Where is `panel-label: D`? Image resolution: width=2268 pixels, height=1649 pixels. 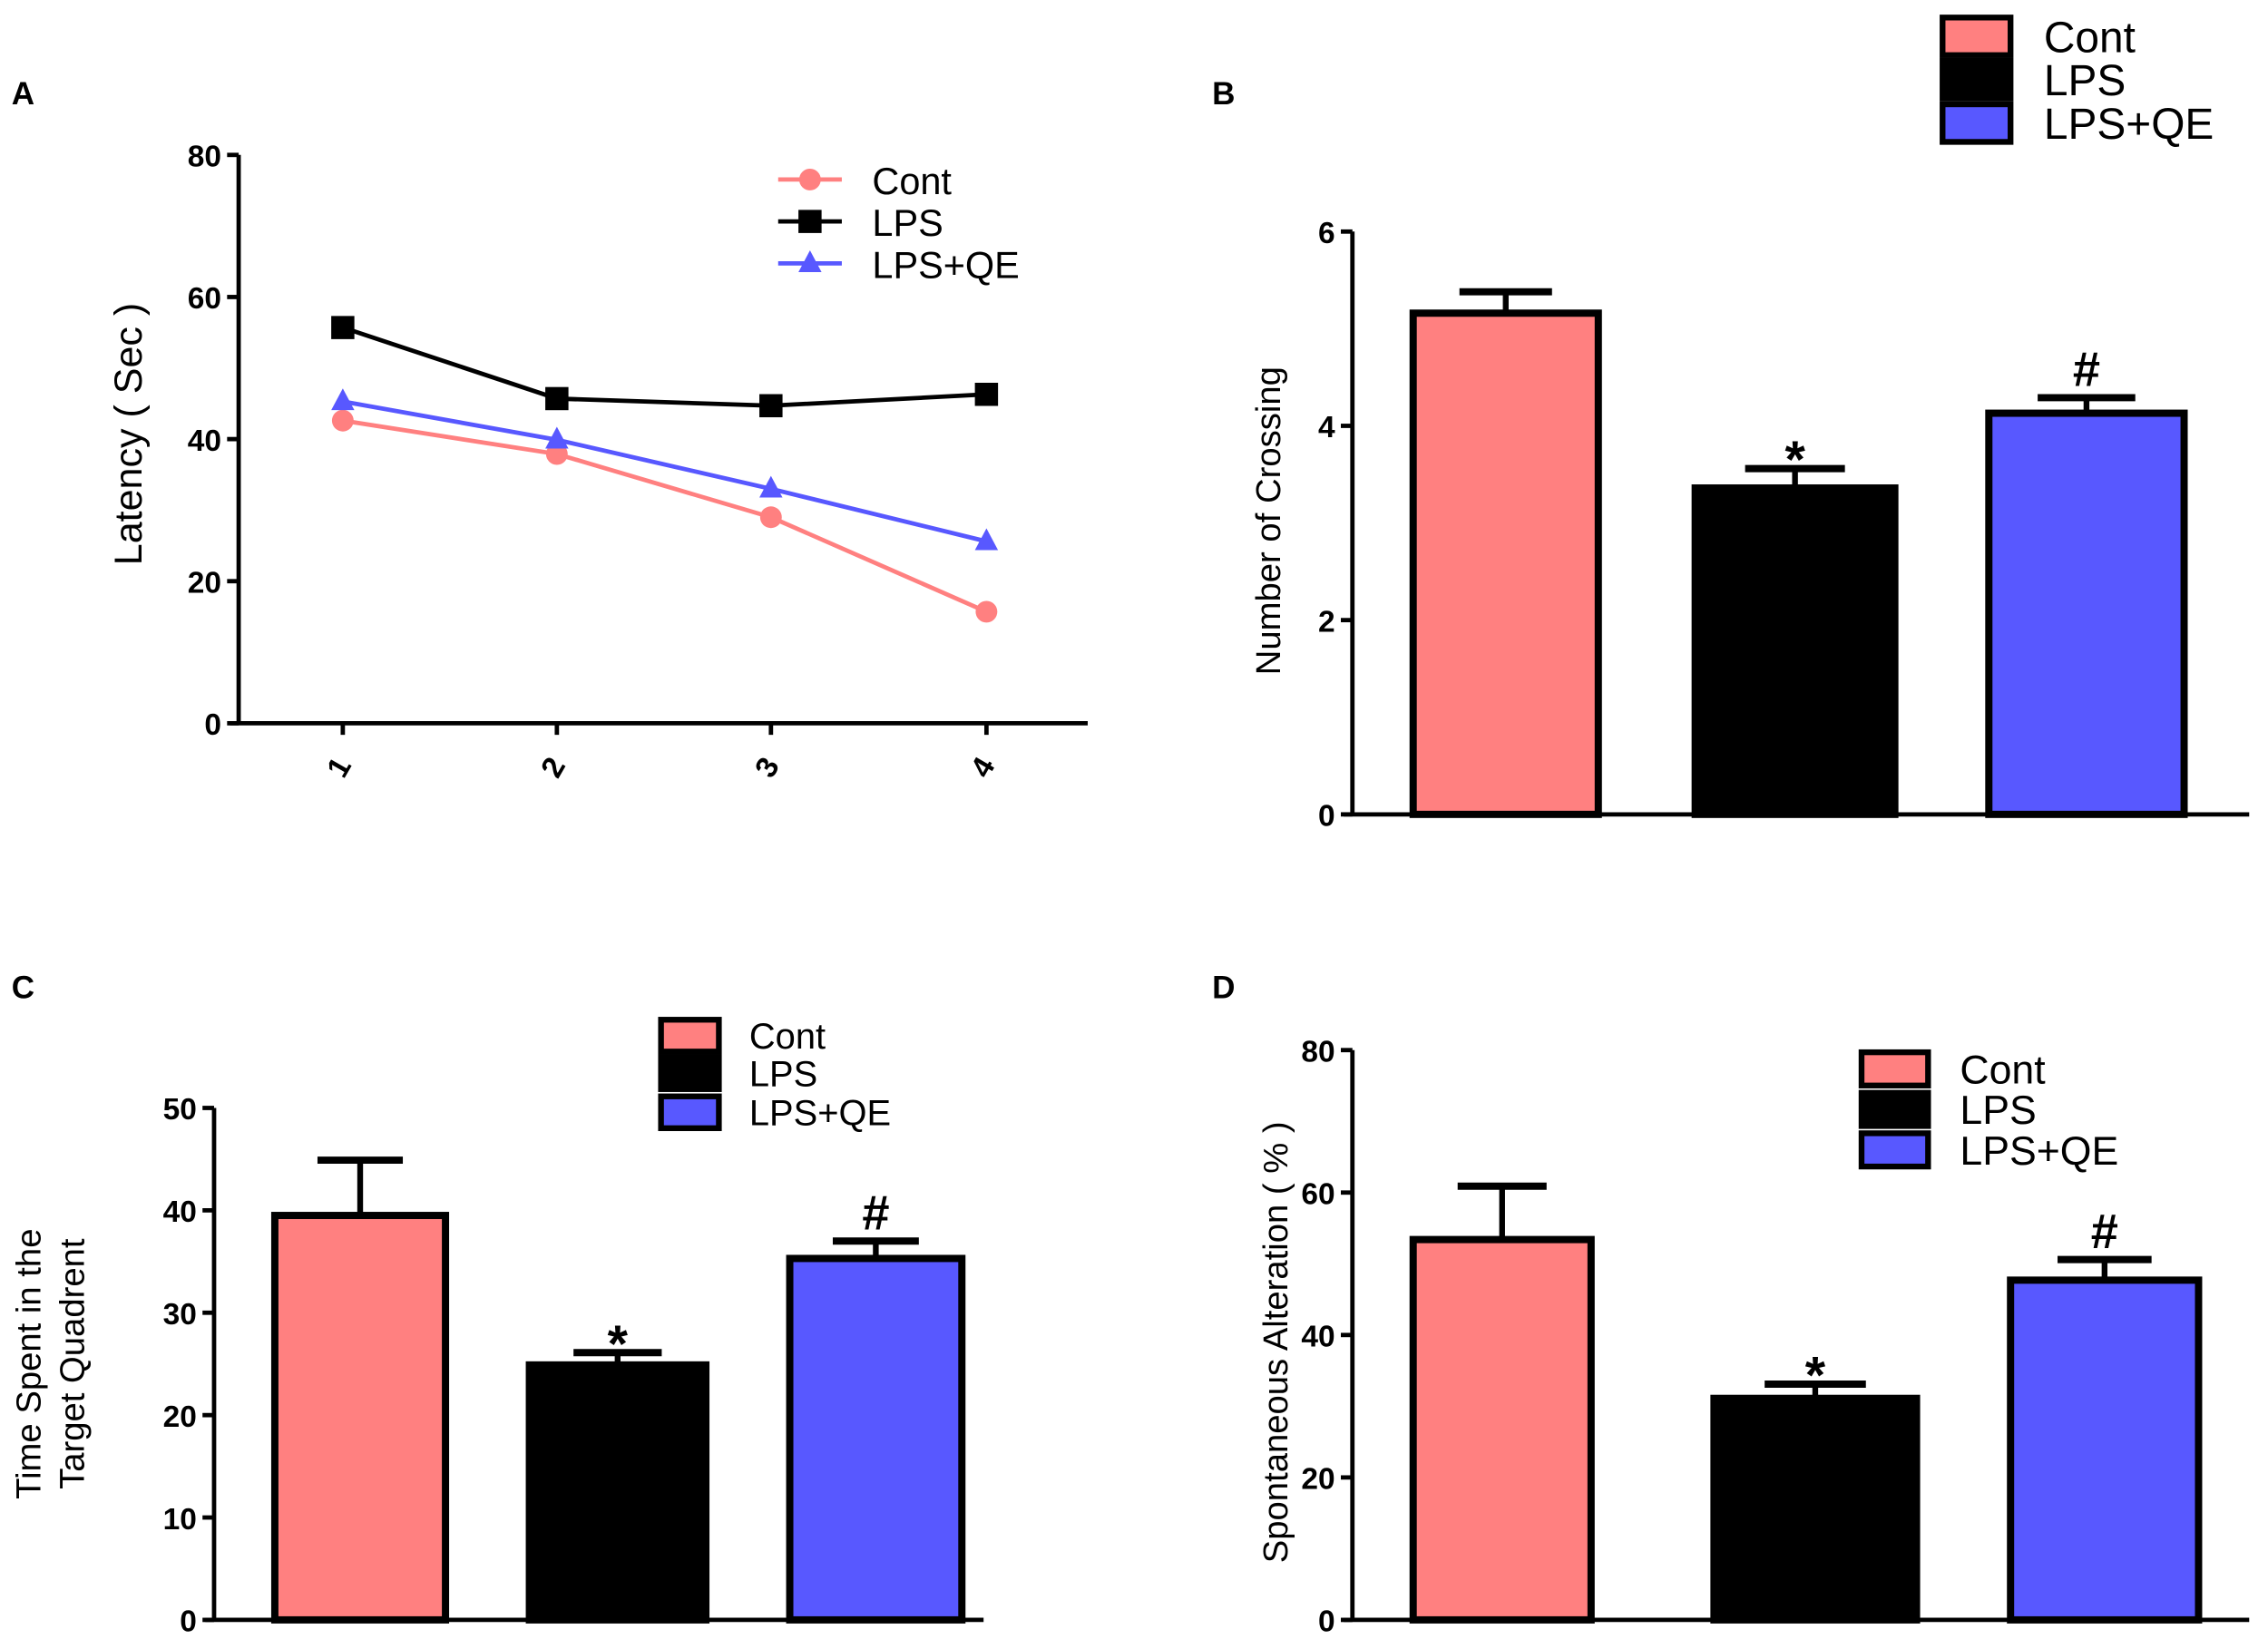
panel-label: D is located at coordinates (1223, 987).